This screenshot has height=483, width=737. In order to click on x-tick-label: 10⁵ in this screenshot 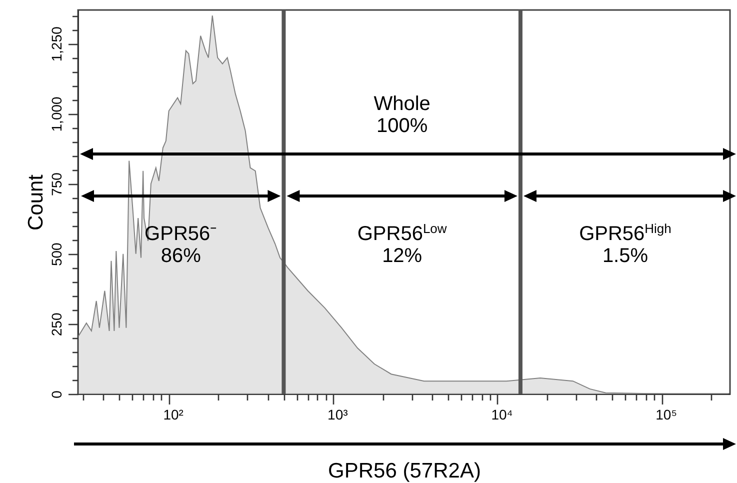, I will do `click(667, 414)`.